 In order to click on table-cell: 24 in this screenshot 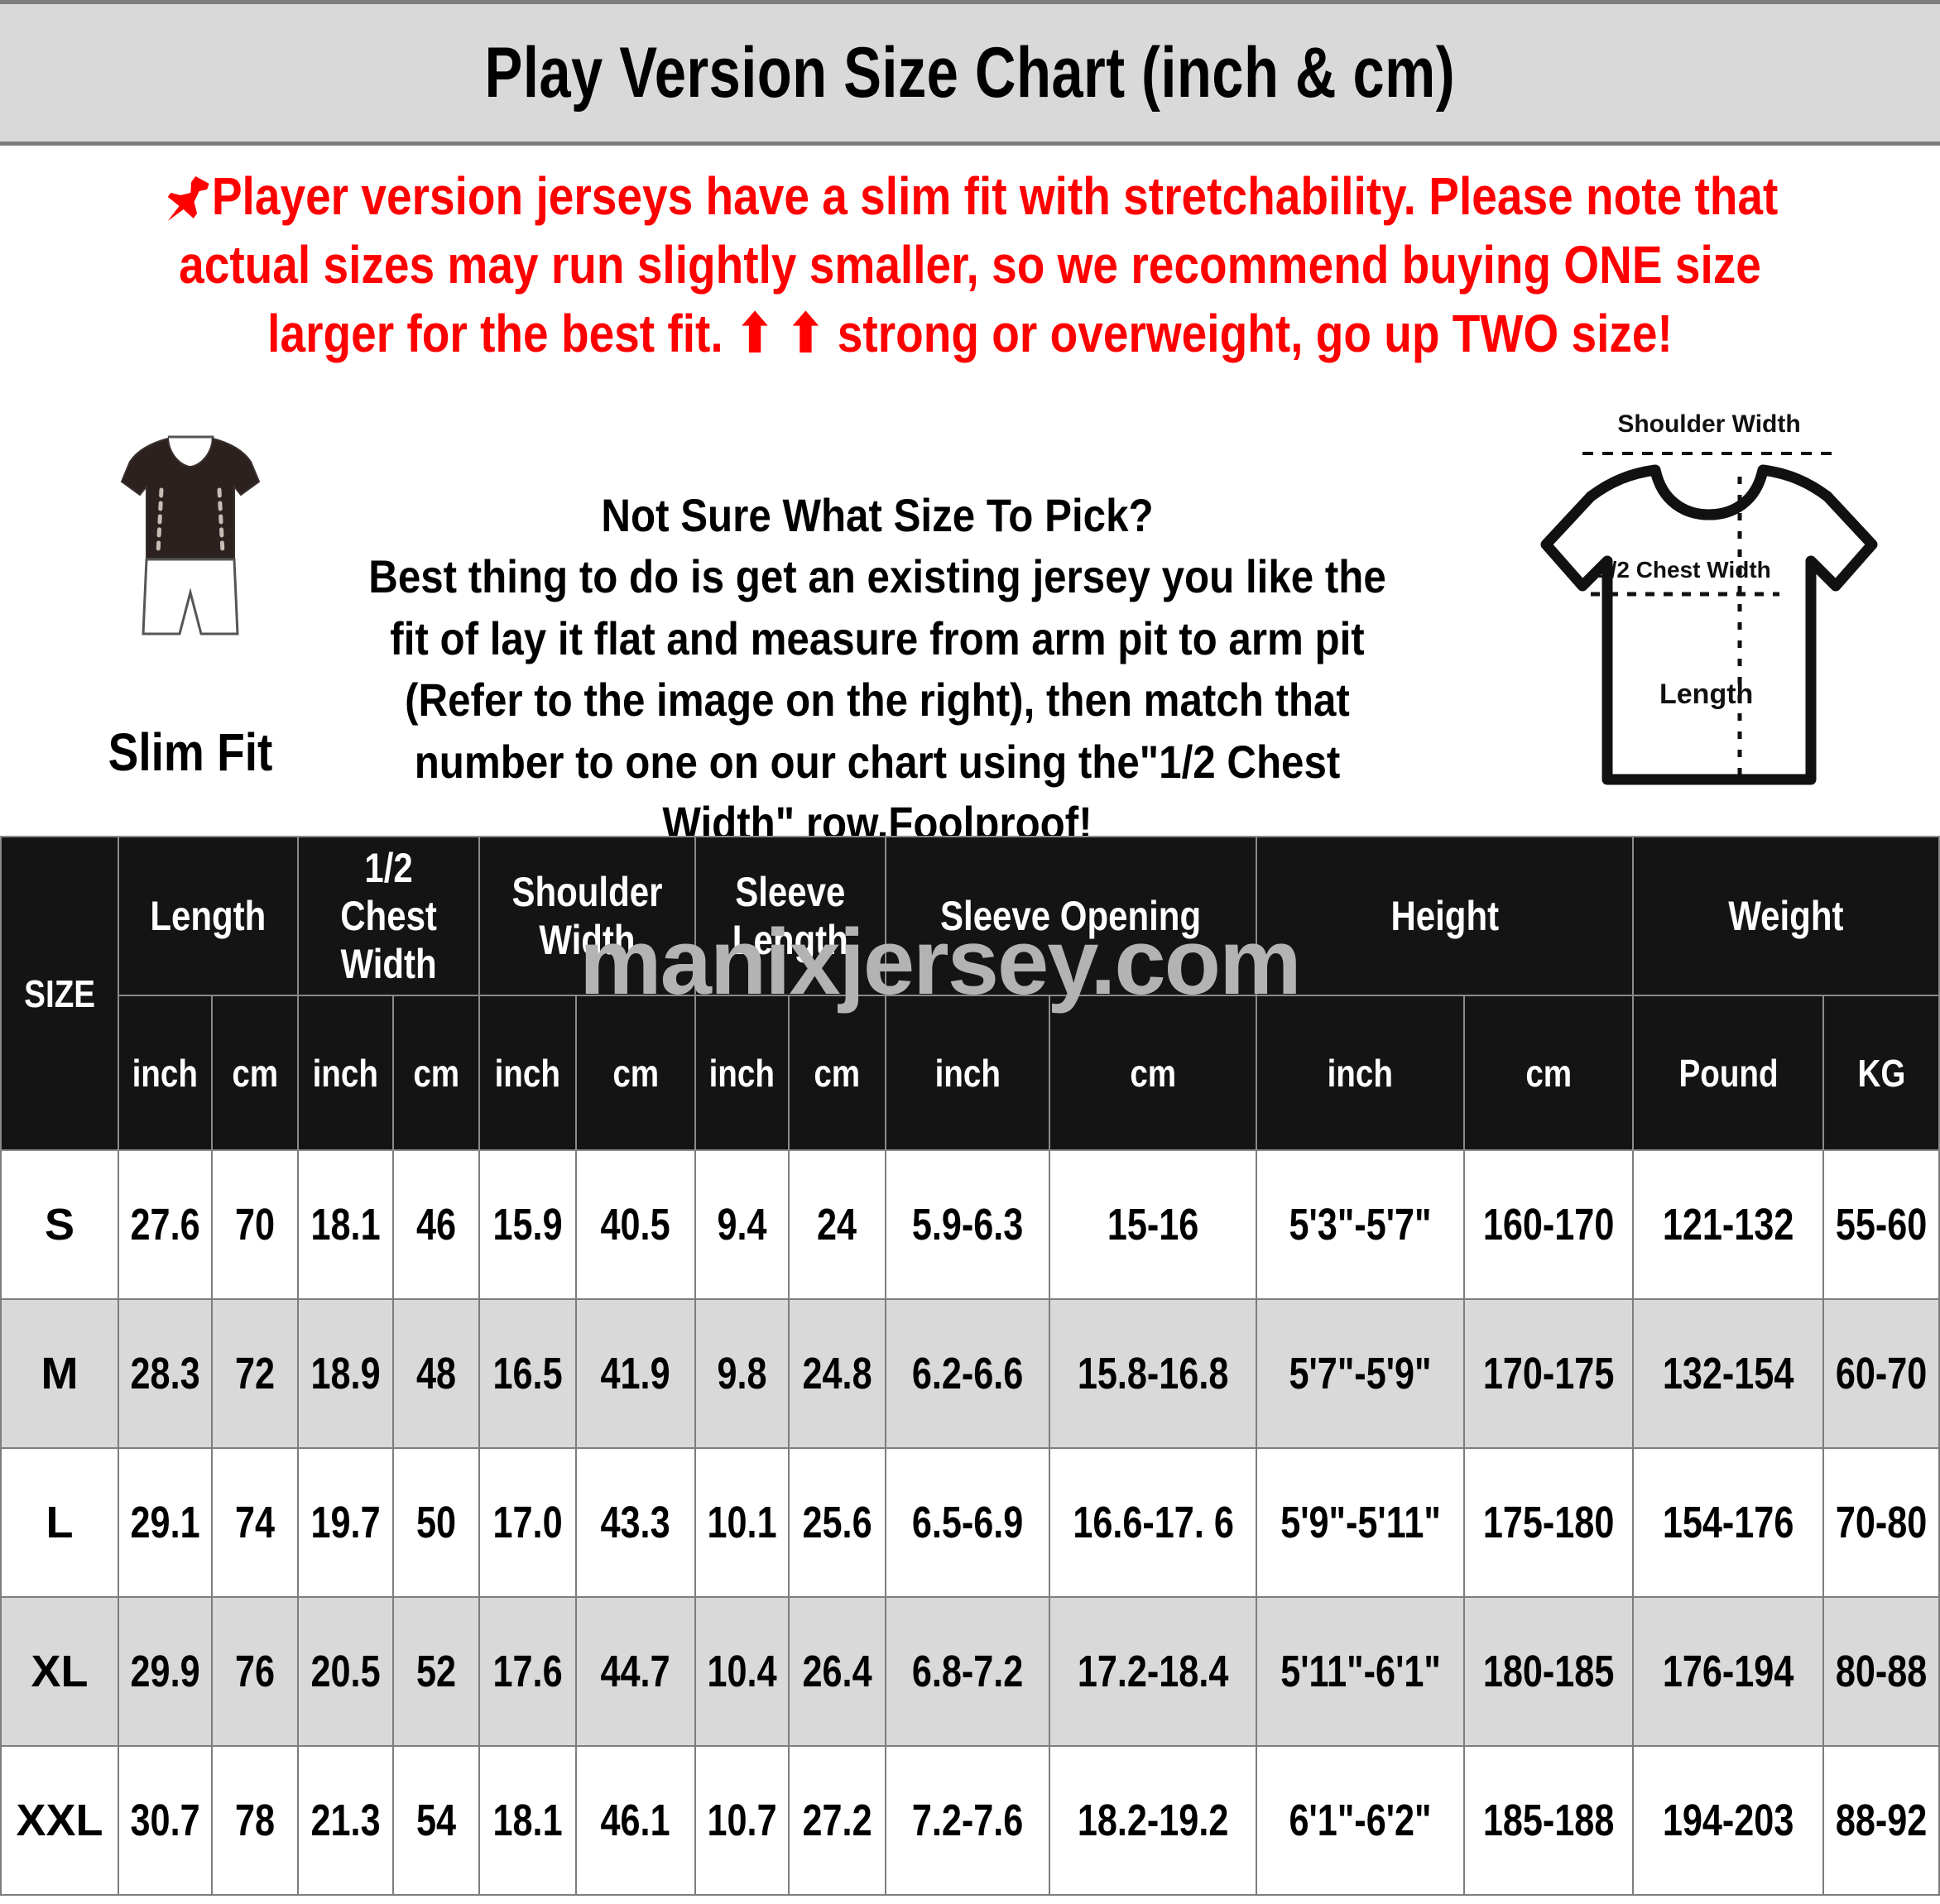, I will do `click(836, 1224)`.